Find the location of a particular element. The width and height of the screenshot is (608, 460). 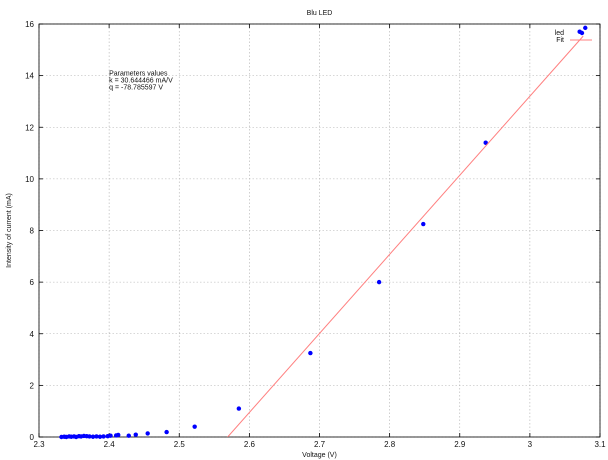

legend: led Fit is located at coordinates (573, 37).